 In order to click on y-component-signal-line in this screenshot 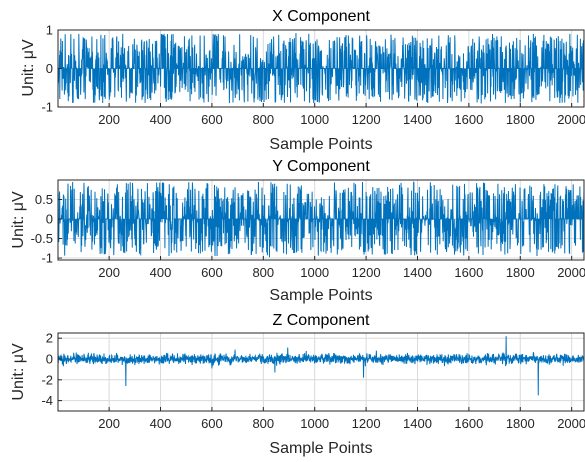, I will do `click(321, 219)`.